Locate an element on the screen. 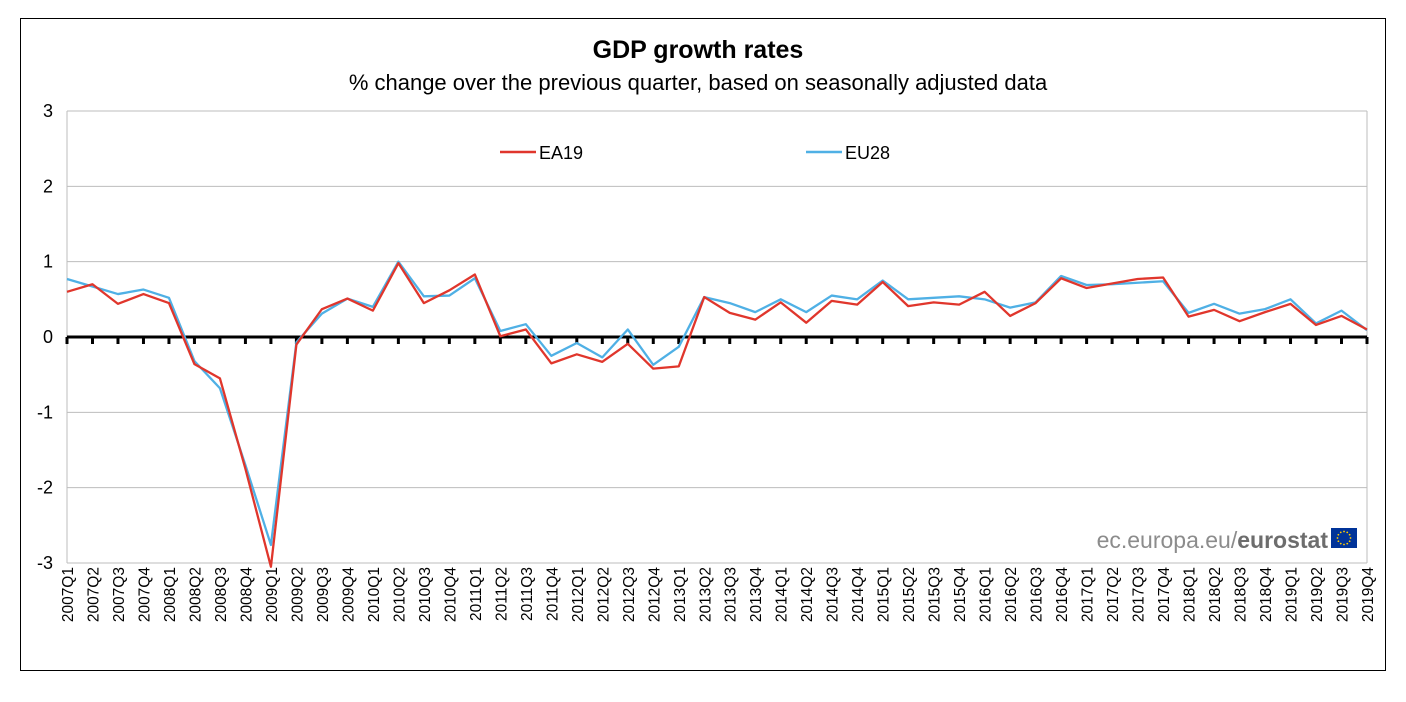 The height and width of the screenshot is (702, 1406). x-tick-label: 2013Q1 is located at coordinates (680, 594).